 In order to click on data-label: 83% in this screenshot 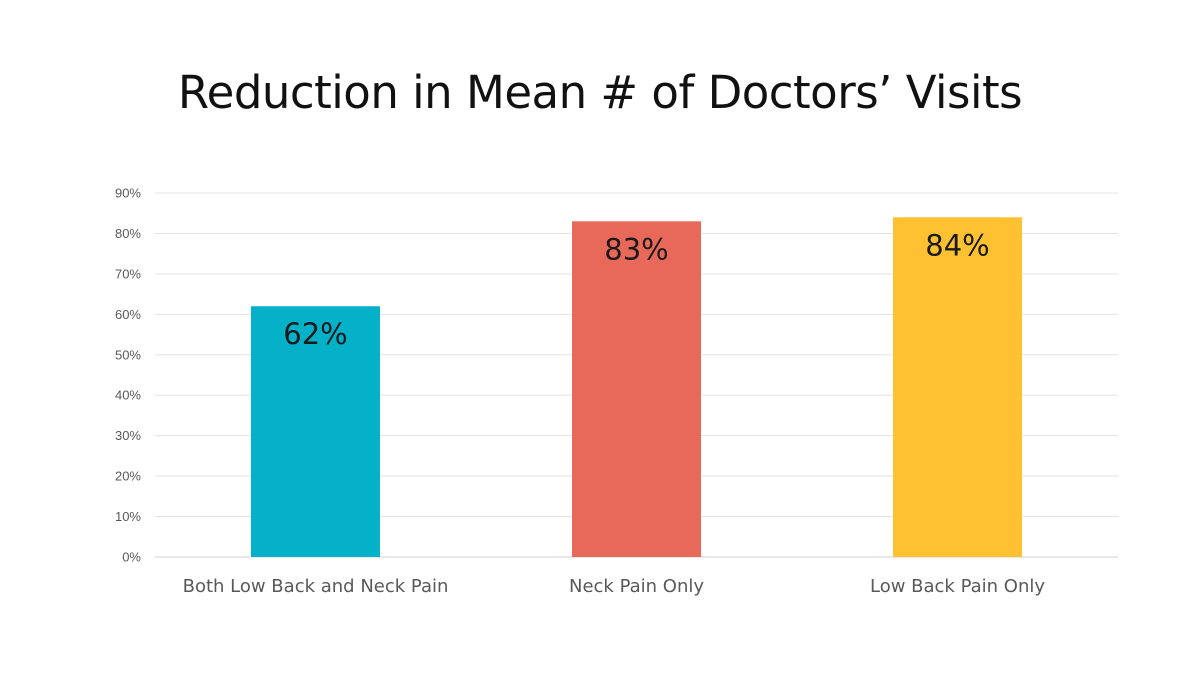, I will do `click(636, 249)`.